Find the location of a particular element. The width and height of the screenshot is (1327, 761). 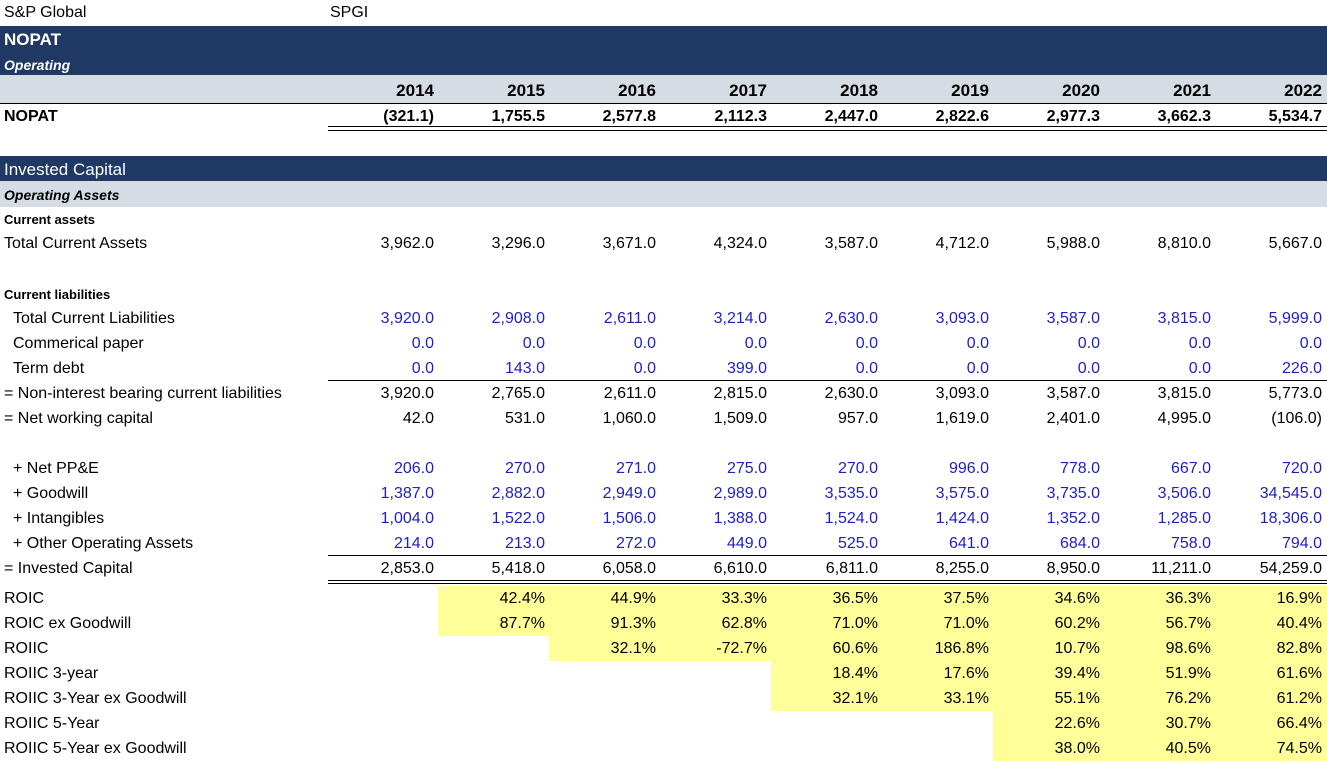

total-current-assets-row-cell: 3,962.0 is located at coordinates (407, 243).